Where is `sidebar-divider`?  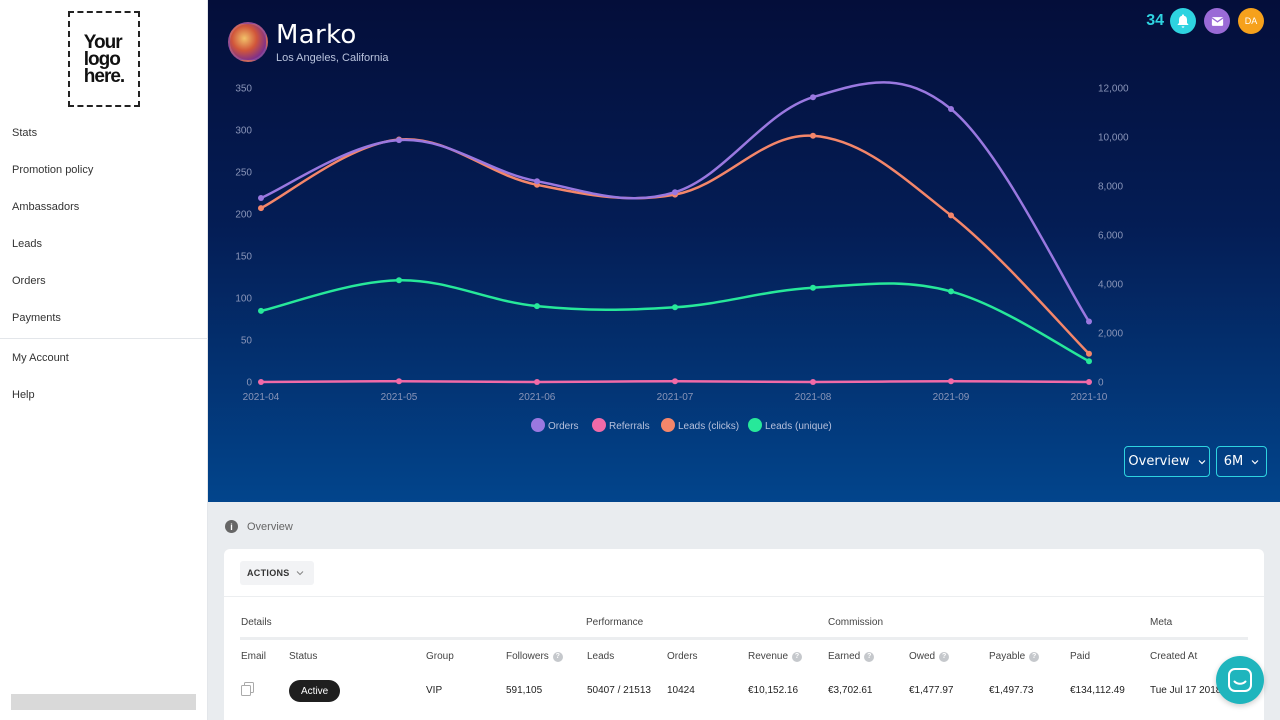
sidebar-divider is located at coordinates (103, 338).